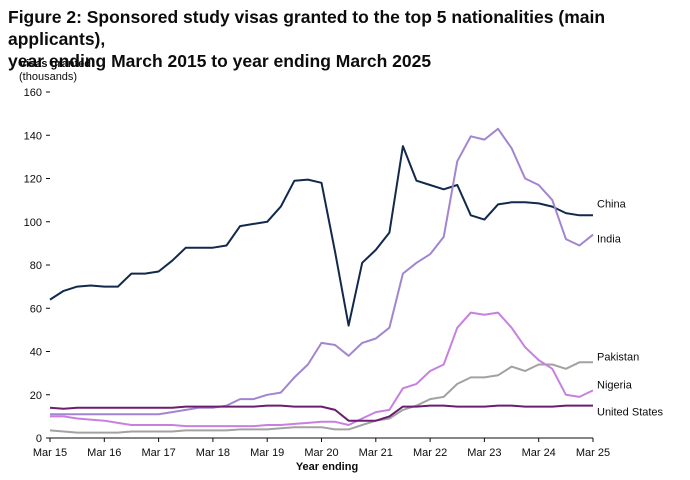  I want to click on x-tick-label: Mar 21, so click(376, 453).